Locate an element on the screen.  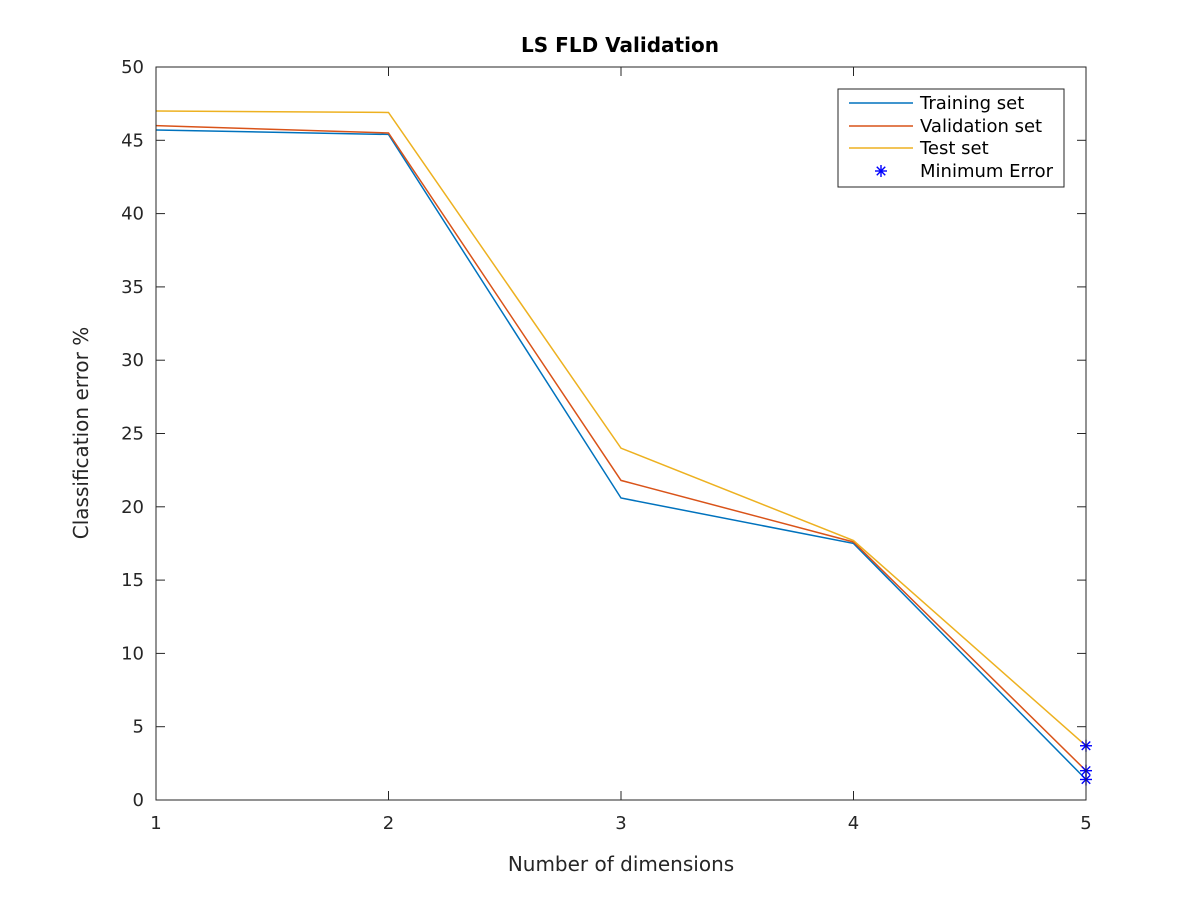
legend-label: Training set is located at coordinates (971, 103).